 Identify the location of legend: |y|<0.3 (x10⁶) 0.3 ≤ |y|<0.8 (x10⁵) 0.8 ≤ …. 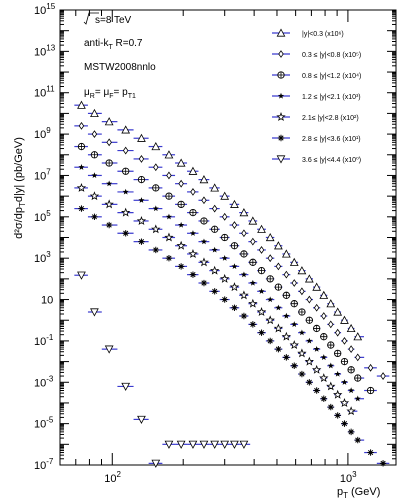
(316, 96).